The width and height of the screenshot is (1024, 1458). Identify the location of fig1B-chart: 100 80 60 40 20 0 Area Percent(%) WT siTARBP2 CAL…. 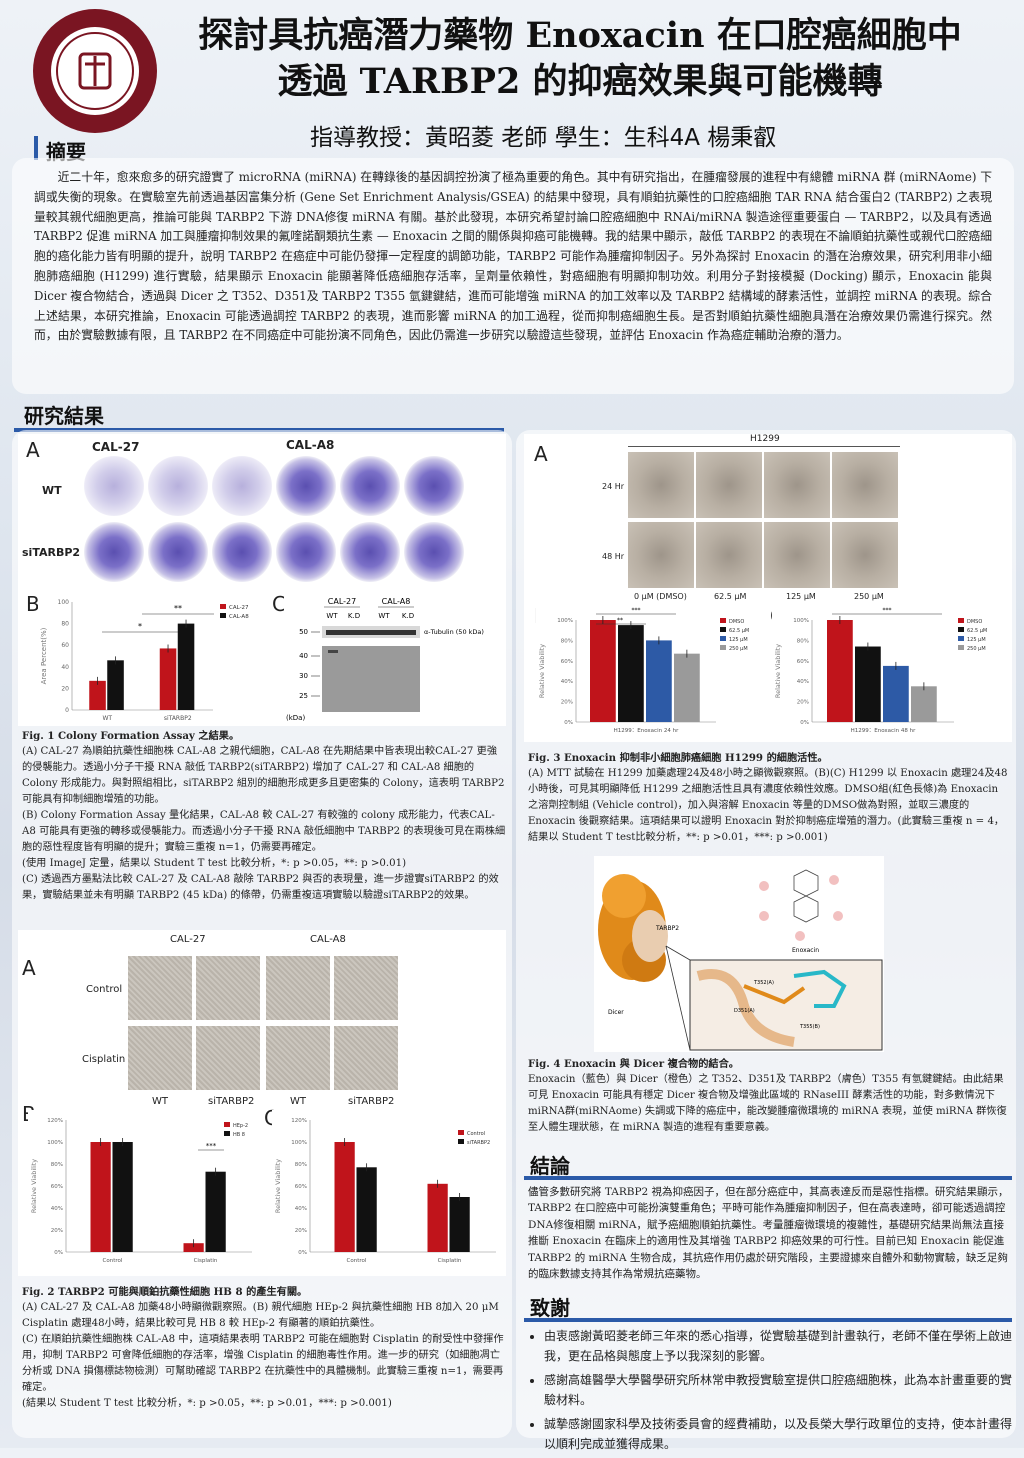
(150, 660).